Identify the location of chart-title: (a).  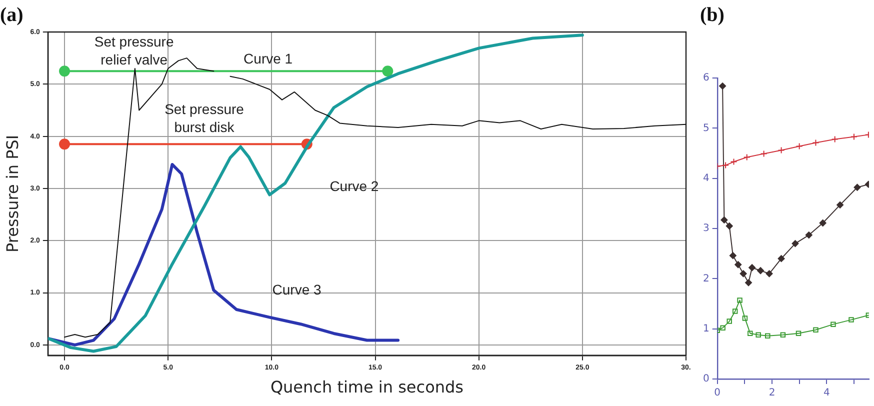
(12, 15).